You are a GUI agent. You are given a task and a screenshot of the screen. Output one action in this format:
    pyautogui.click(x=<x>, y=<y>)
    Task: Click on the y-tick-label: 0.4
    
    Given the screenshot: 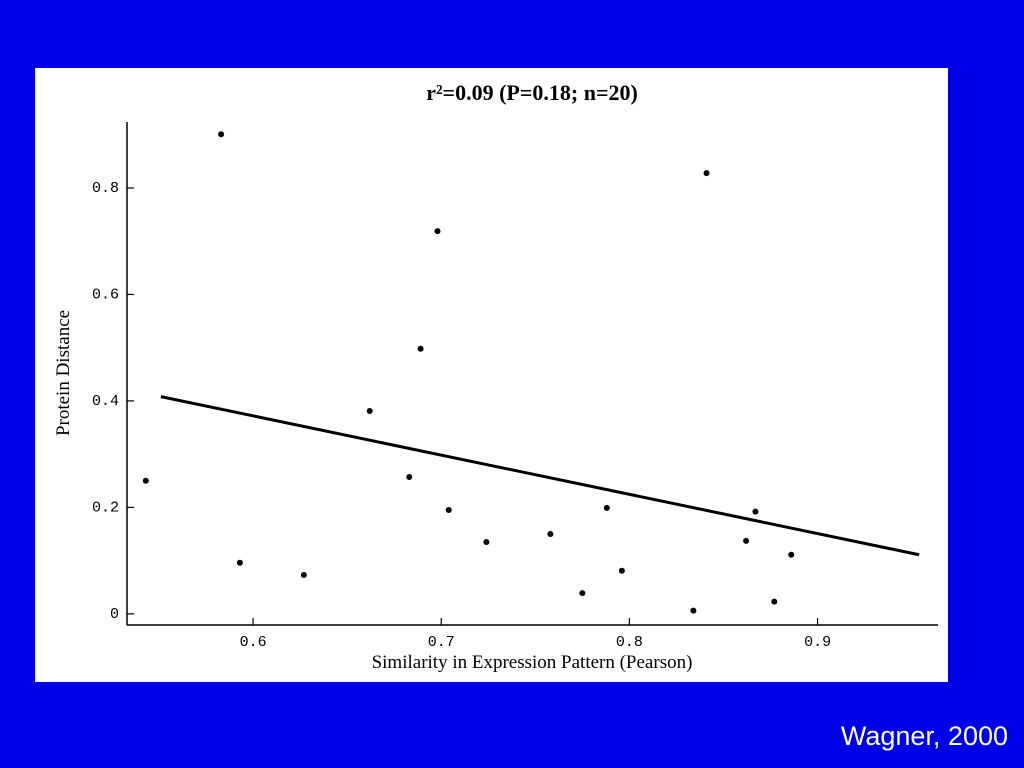 What is the action you would take?
    pyautogui.click(x=105, y=401)
    